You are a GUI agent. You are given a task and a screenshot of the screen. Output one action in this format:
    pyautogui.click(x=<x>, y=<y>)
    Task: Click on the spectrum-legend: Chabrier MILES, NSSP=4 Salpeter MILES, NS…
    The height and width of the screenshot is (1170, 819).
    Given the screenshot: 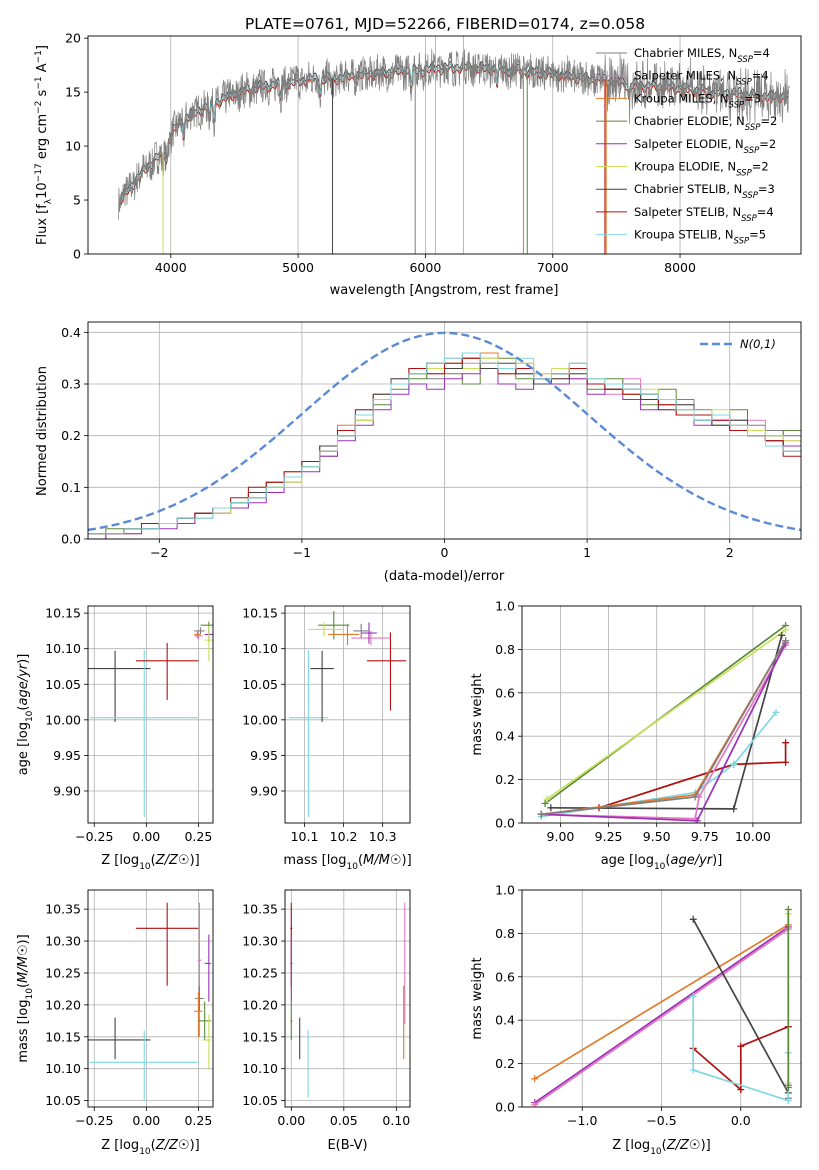 What is the action you would take?
    pyautogui.click(x=686, y=146)
    